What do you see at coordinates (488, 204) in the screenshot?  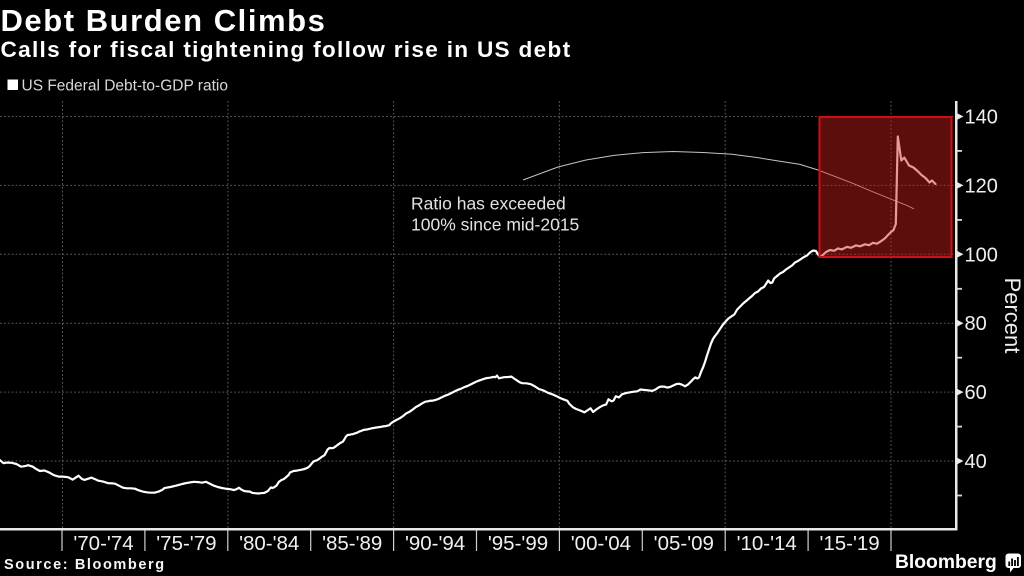 I see `svg-text: Ratio has exceeded` at bounding box center [488, 204].